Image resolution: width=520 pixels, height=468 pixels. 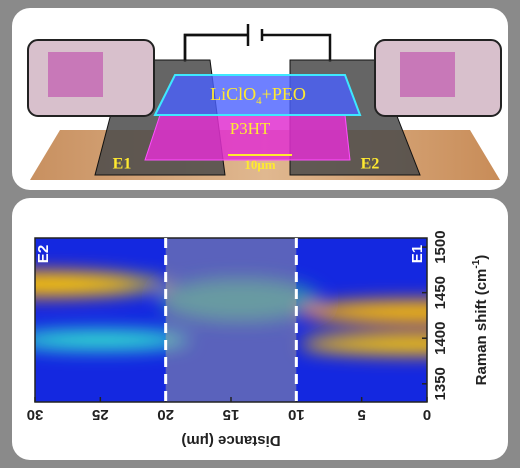 I want to click on electrode-label: E2, so click(x=370, y=164).